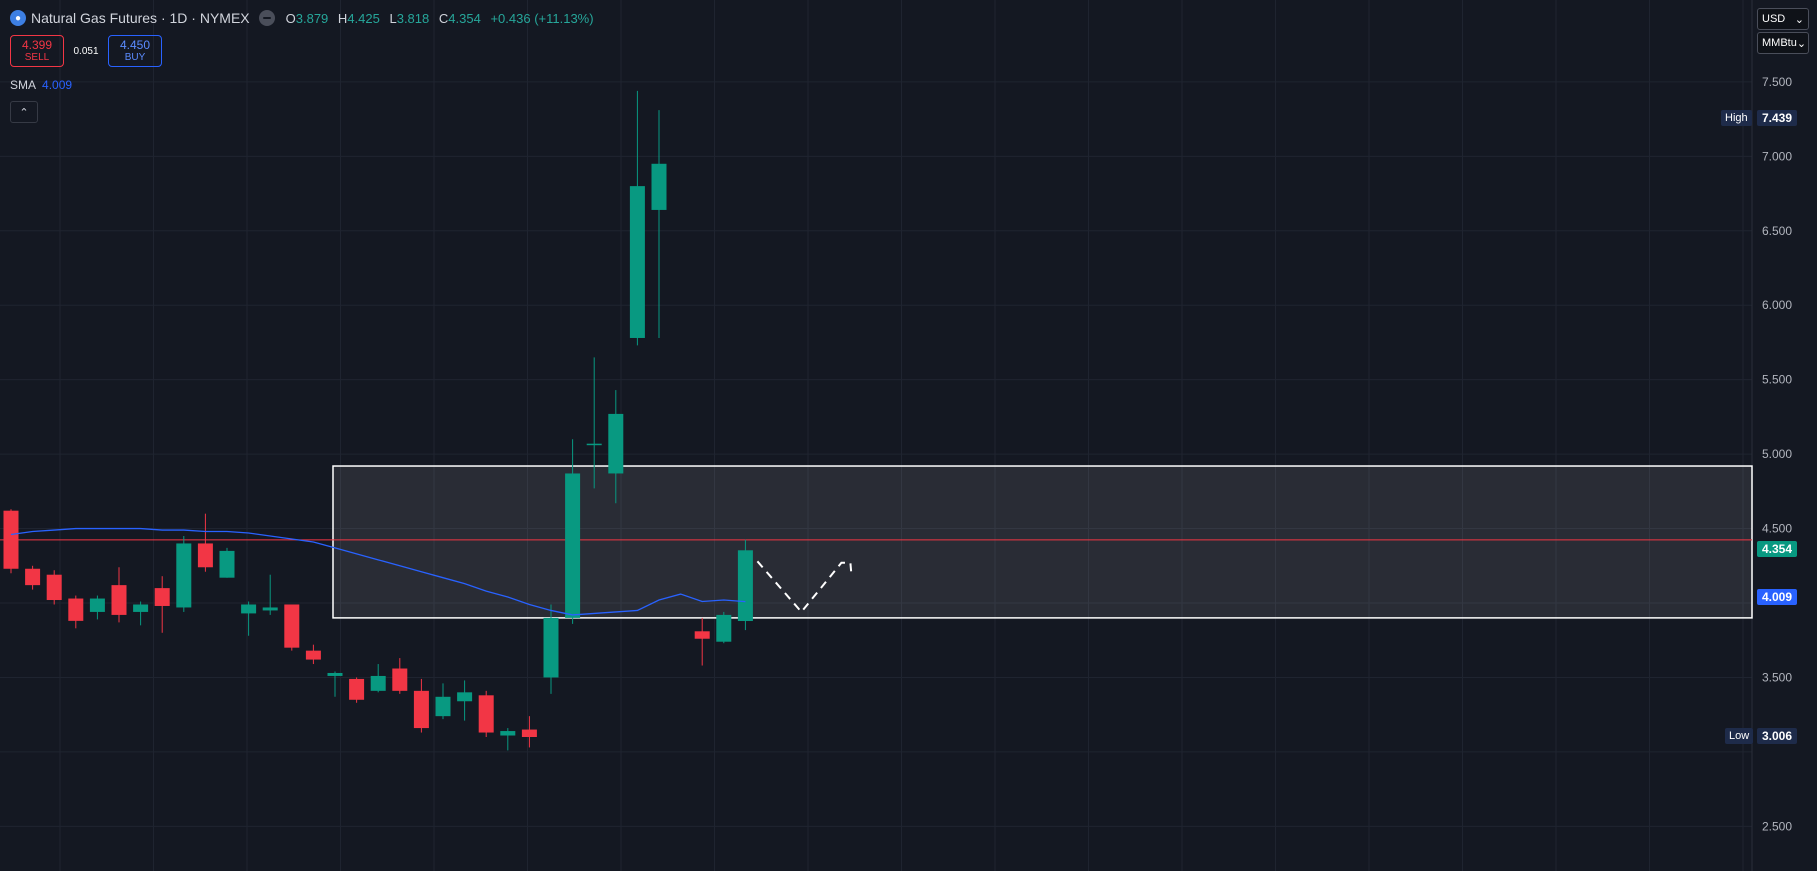 The height and width of the screenshot is (871, 1817). I want to click on sma-line, so click(378, 571).